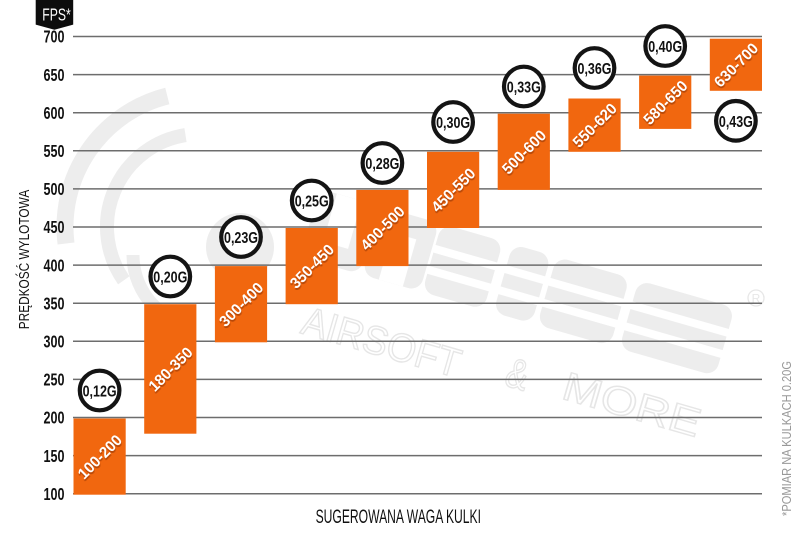  What do you see at coordinates (736, 122) in the screenshot?
I see `svg-text: 0,43G` at bounding box center [736, 122].